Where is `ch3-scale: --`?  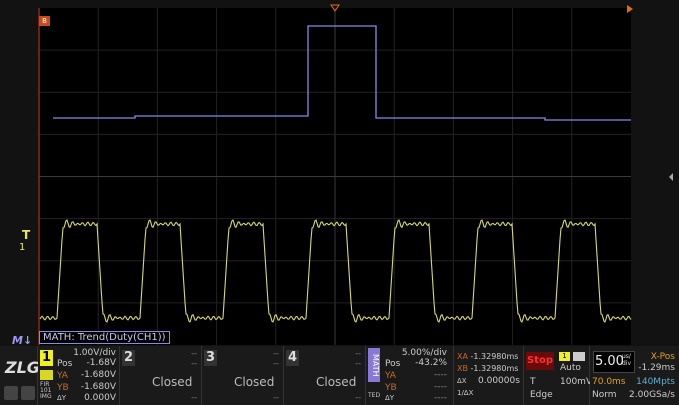
ch3-scale: -- is located at coordinates (276, 353).